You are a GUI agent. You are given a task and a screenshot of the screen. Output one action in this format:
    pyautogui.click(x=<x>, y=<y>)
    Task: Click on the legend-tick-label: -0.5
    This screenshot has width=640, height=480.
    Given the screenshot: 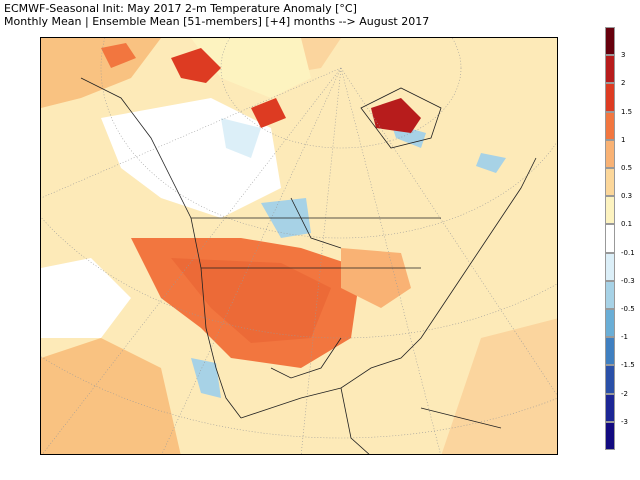 What is the action you would take?
    pyautogui.click(x=628, y=309)
    